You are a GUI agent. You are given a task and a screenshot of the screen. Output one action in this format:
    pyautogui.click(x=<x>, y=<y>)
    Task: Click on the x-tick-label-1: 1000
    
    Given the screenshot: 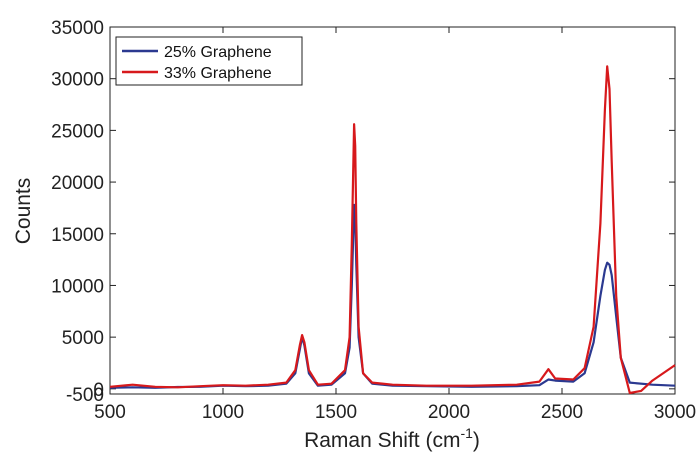 What is the action you would take?
    pyautogui.click(x=223, y=412)
    